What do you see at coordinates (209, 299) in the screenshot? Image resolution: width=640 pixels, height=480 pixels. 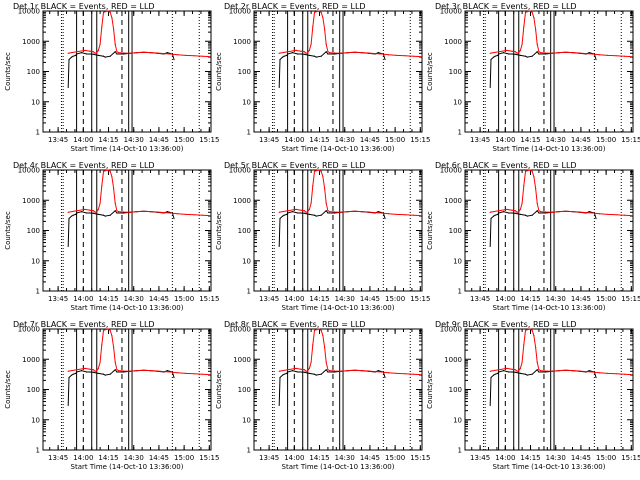 I see `x-tick-label: 15:15` at bounding box center [209, 299].